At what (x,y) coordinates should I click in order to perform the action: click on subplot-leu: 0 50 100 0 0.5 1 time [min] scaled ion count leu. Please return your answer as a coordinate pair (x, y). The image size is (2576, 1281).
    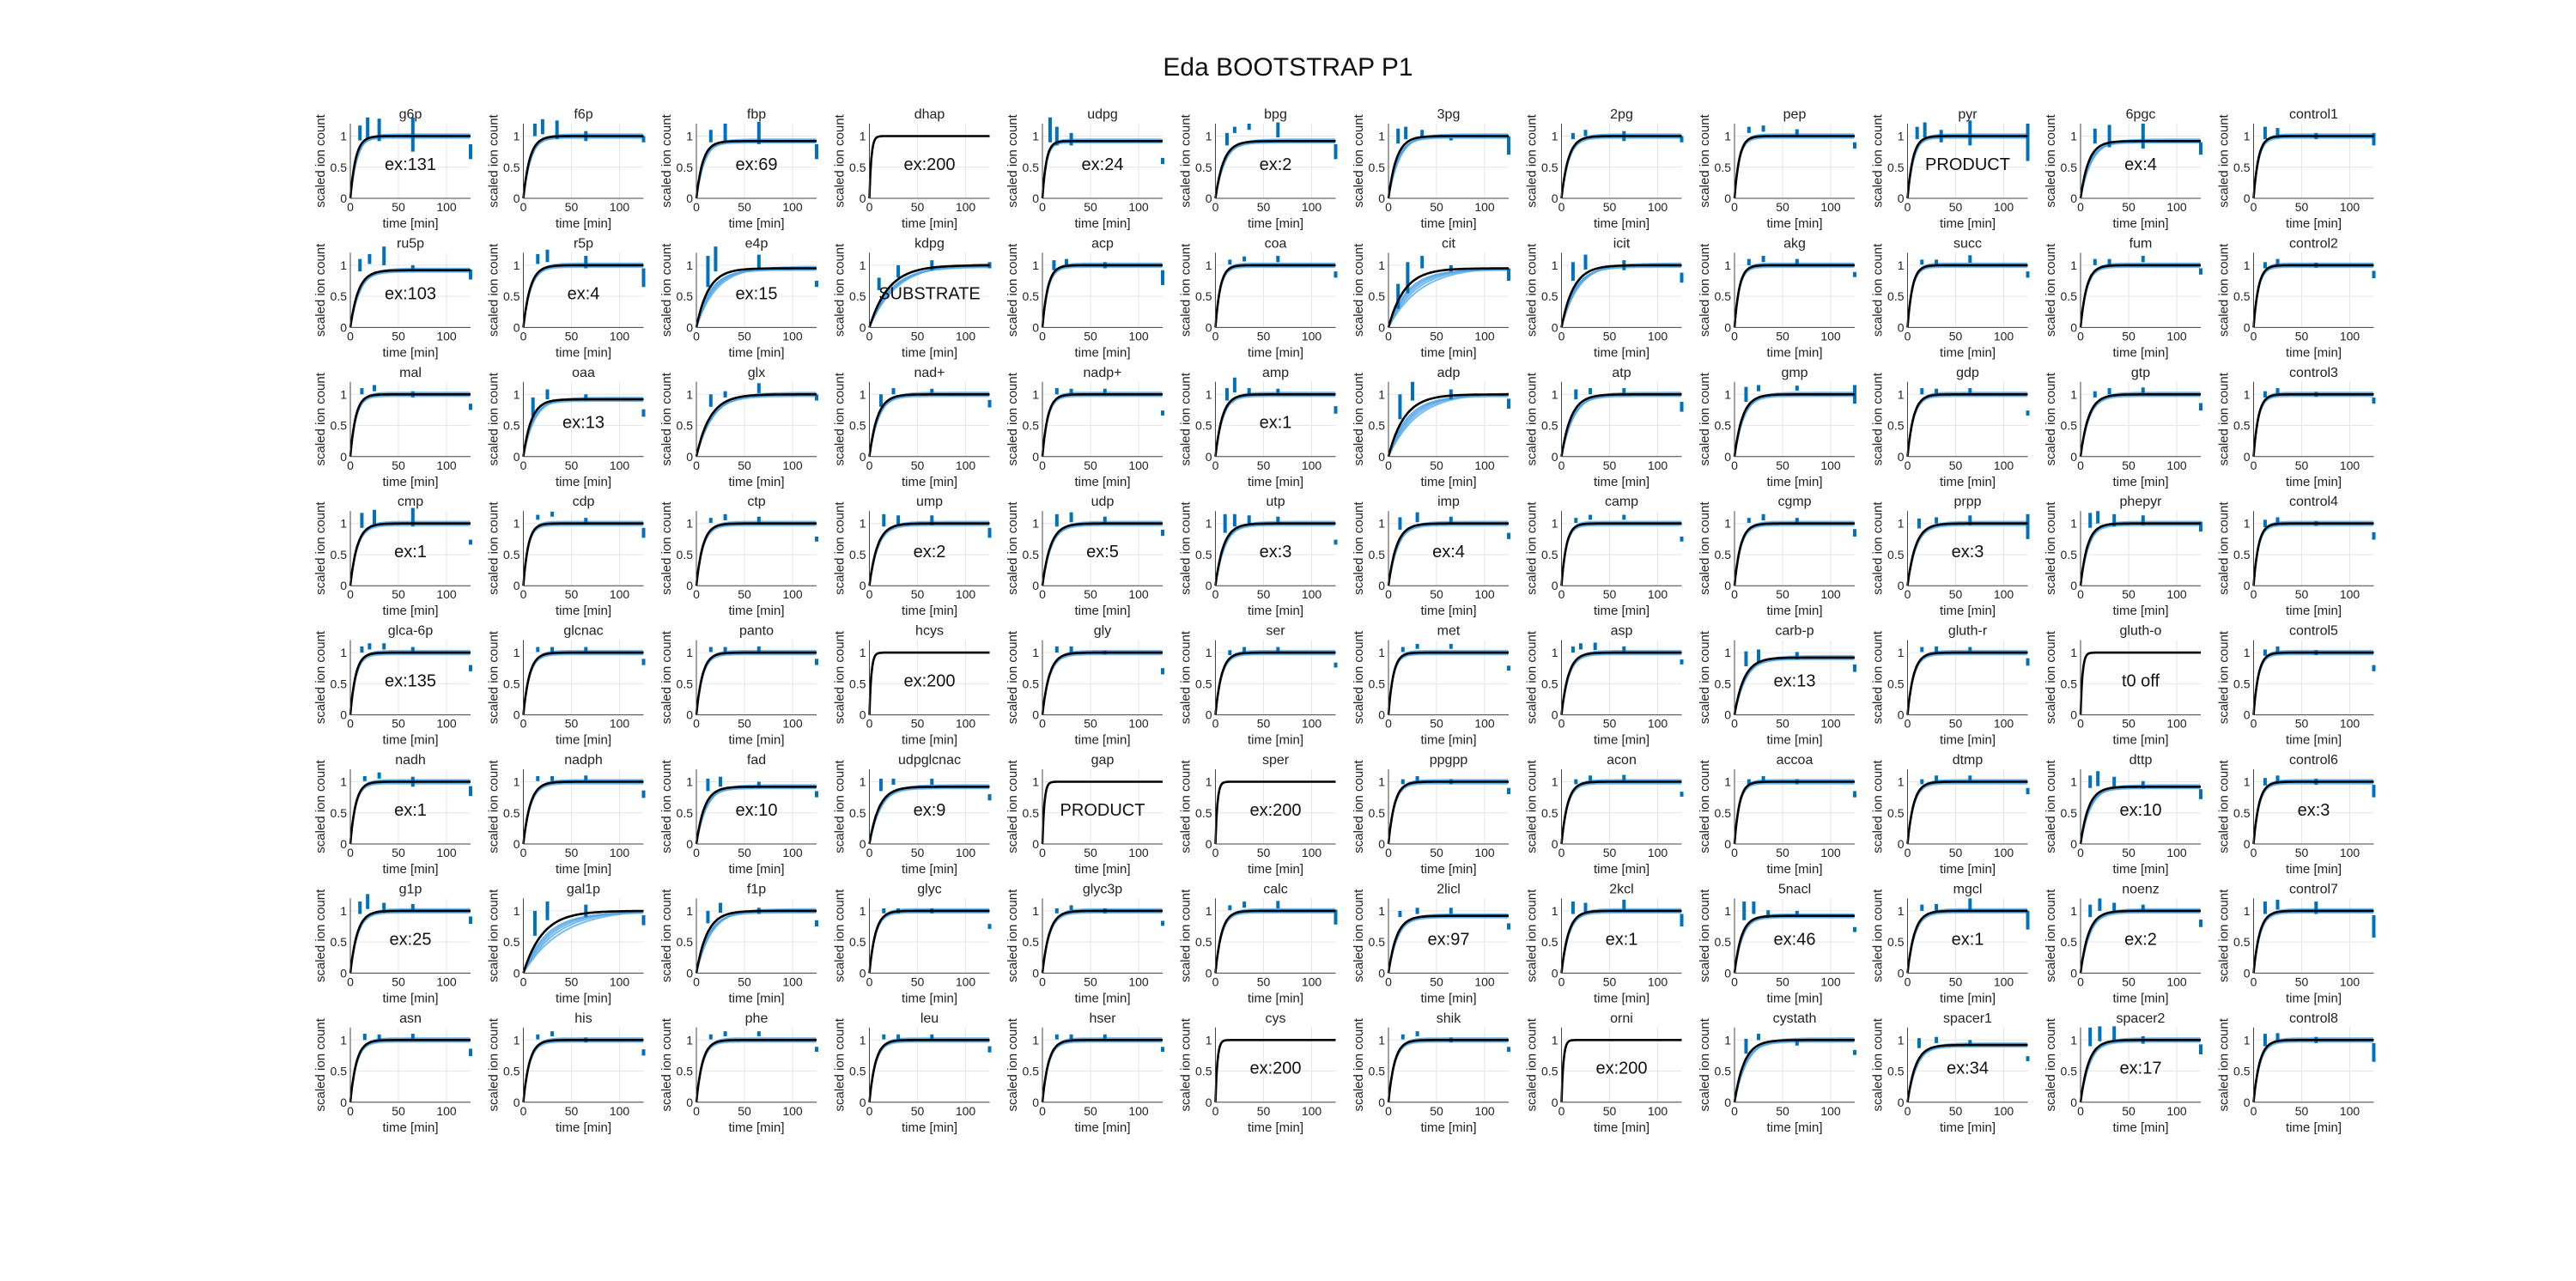
    Looking at the image, I should click on (913, 1073).